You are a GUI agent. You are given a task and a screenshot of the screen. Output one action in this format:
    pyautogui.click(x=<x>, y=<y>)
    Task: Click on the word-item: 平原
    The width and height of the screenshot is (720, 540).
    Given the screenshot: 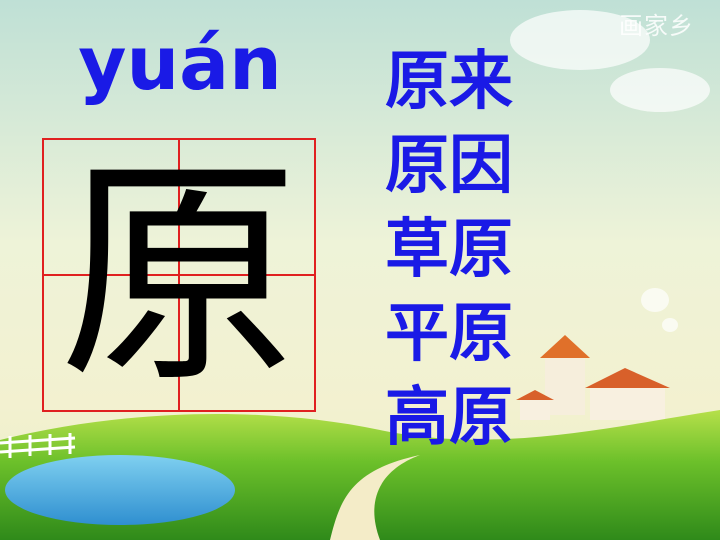 What is the action you would take?
    pyautogui.click(x=449, y=334)
    